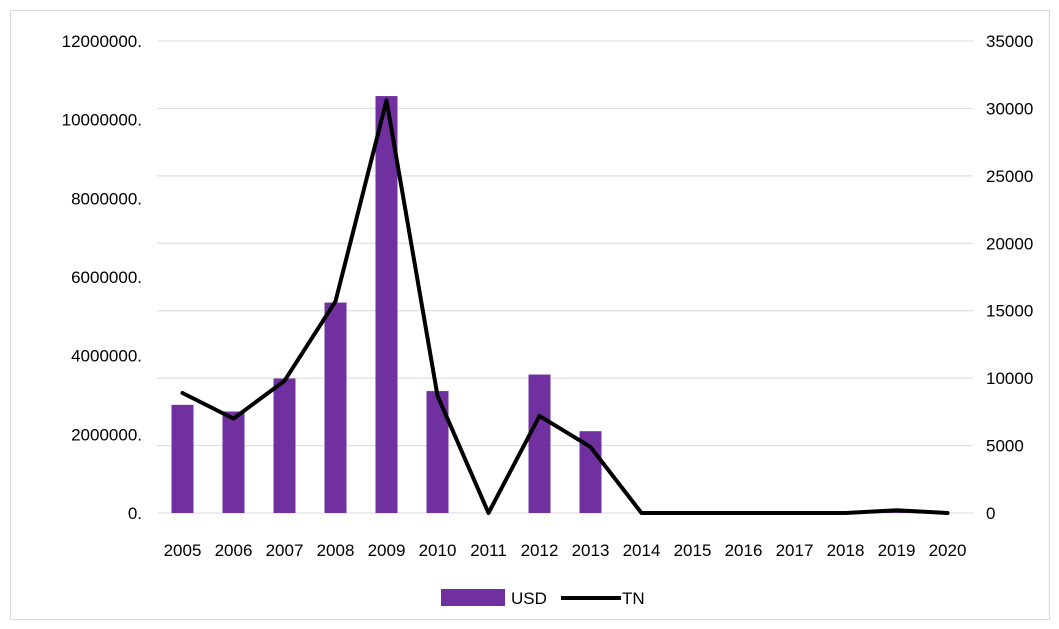 The width and height of the screenshot is (1059, 629). I want to click on legend-label-tn: TN, so click(633, 598).